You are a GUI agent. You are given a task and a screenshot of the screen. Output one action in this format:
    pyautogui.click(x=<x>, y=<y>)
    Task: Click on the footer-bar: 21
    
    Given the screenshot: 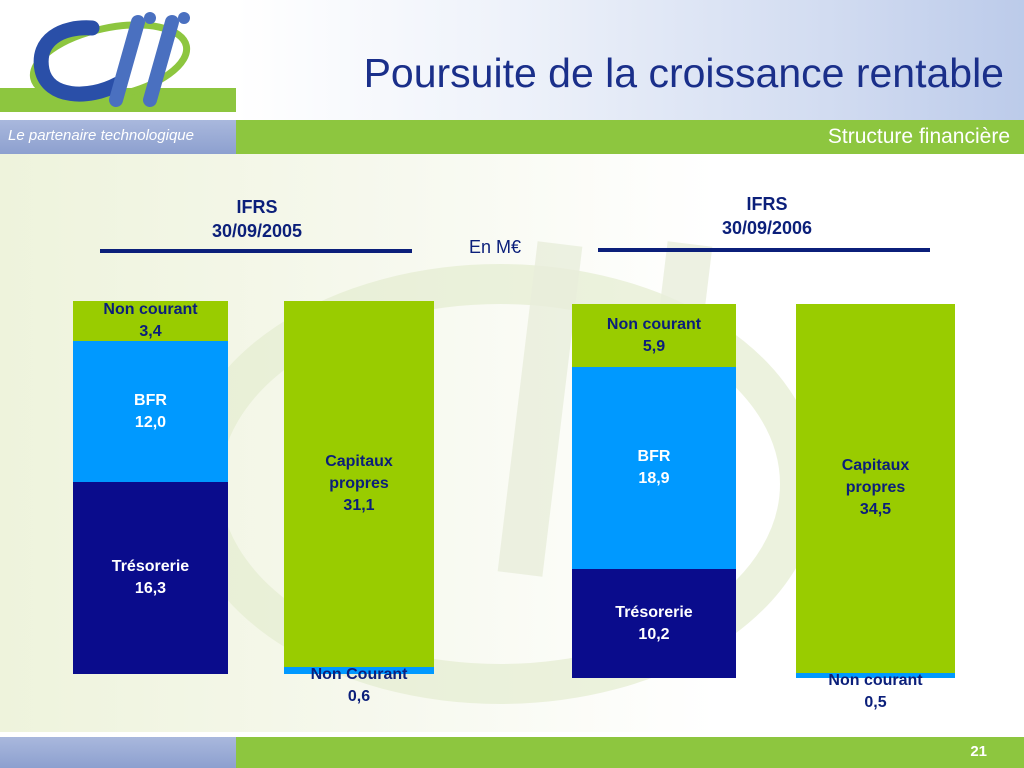 What is the action you would take?
    pyautogui.click(x=630, y=752)
    